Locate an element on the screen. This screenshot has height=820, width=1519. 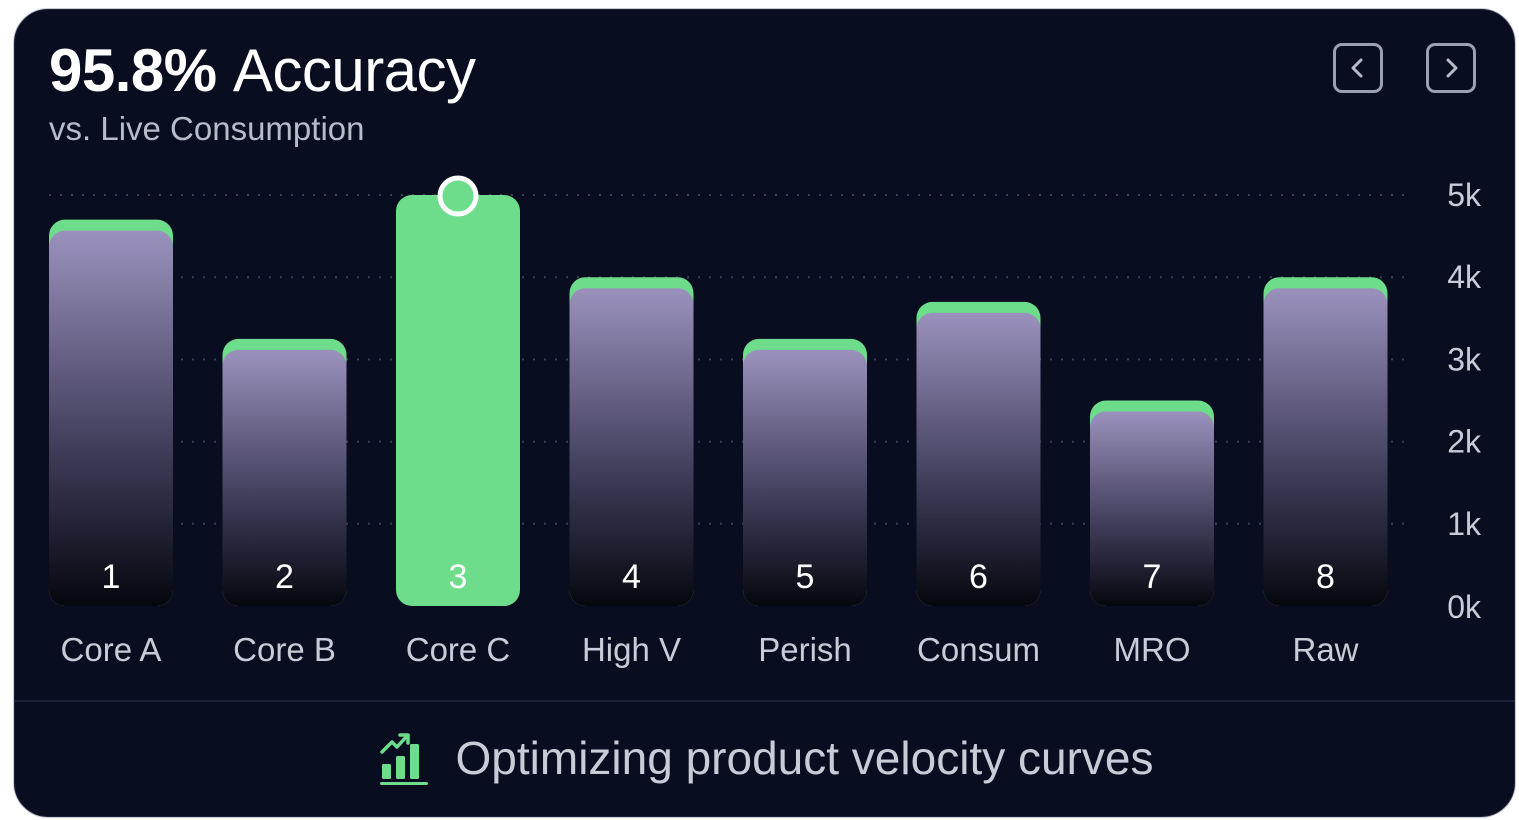
bar-number: 4 is located at coordinates (631, 577).